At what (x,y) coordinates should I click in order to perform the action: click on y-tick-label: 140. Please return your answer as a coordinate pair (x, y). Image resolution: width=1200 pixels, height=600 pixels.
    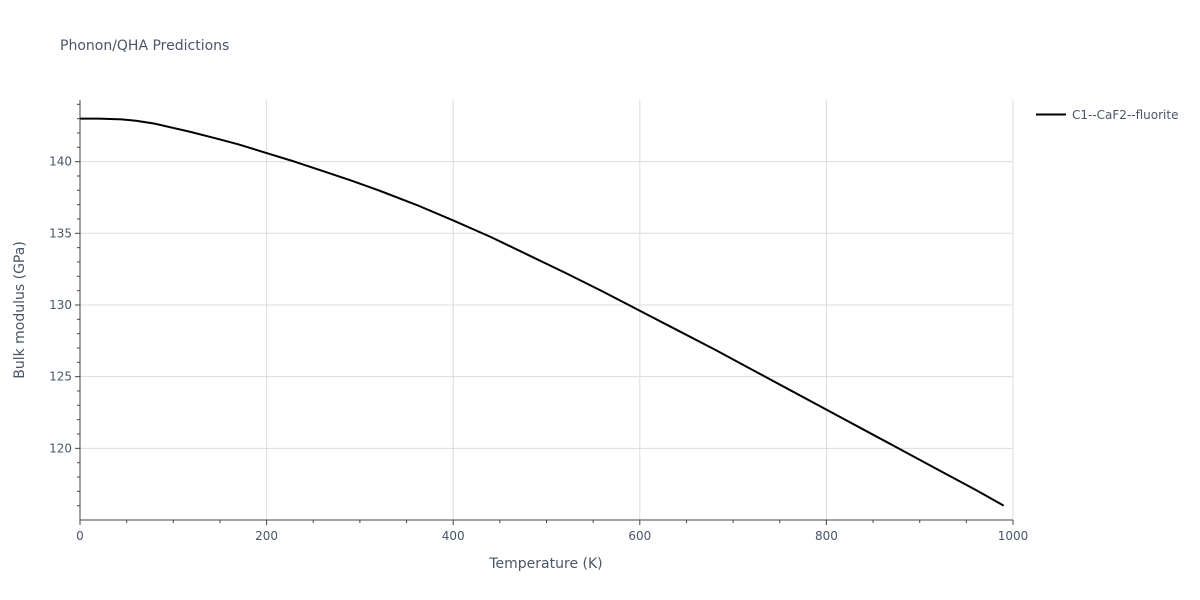
    Looking at the image, I should click on (60, 162).